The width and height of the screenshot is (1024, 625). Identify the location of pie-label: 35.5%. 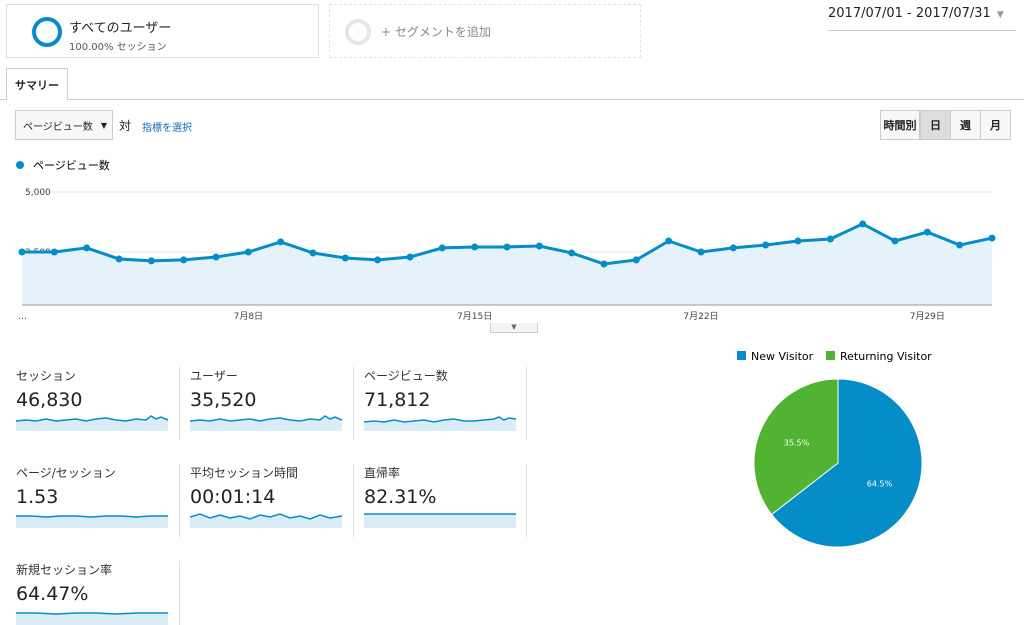
(797, 443).